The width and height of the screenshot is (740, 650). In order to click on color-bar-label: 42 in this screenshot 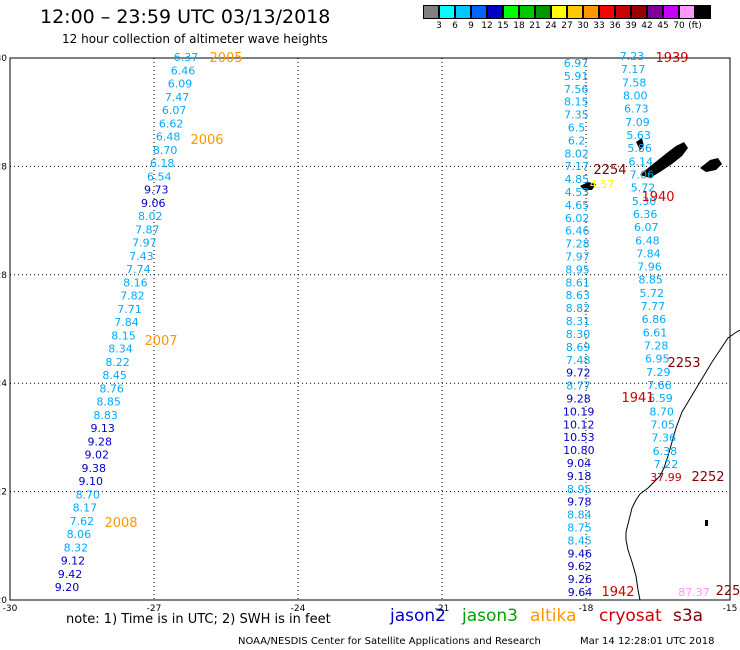, I will do `click(647, 26)`.